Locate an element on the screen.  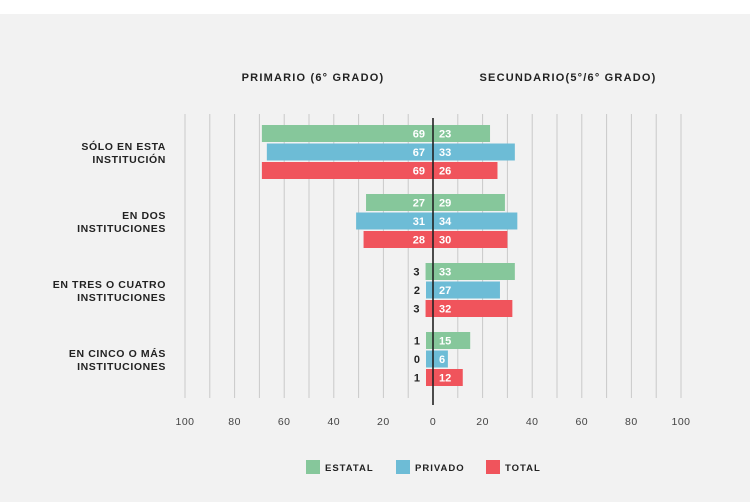
x-axis-ticks: 100 80 60 40 20 0 20 40 60 80 100 is located at coordinates (432, 422).